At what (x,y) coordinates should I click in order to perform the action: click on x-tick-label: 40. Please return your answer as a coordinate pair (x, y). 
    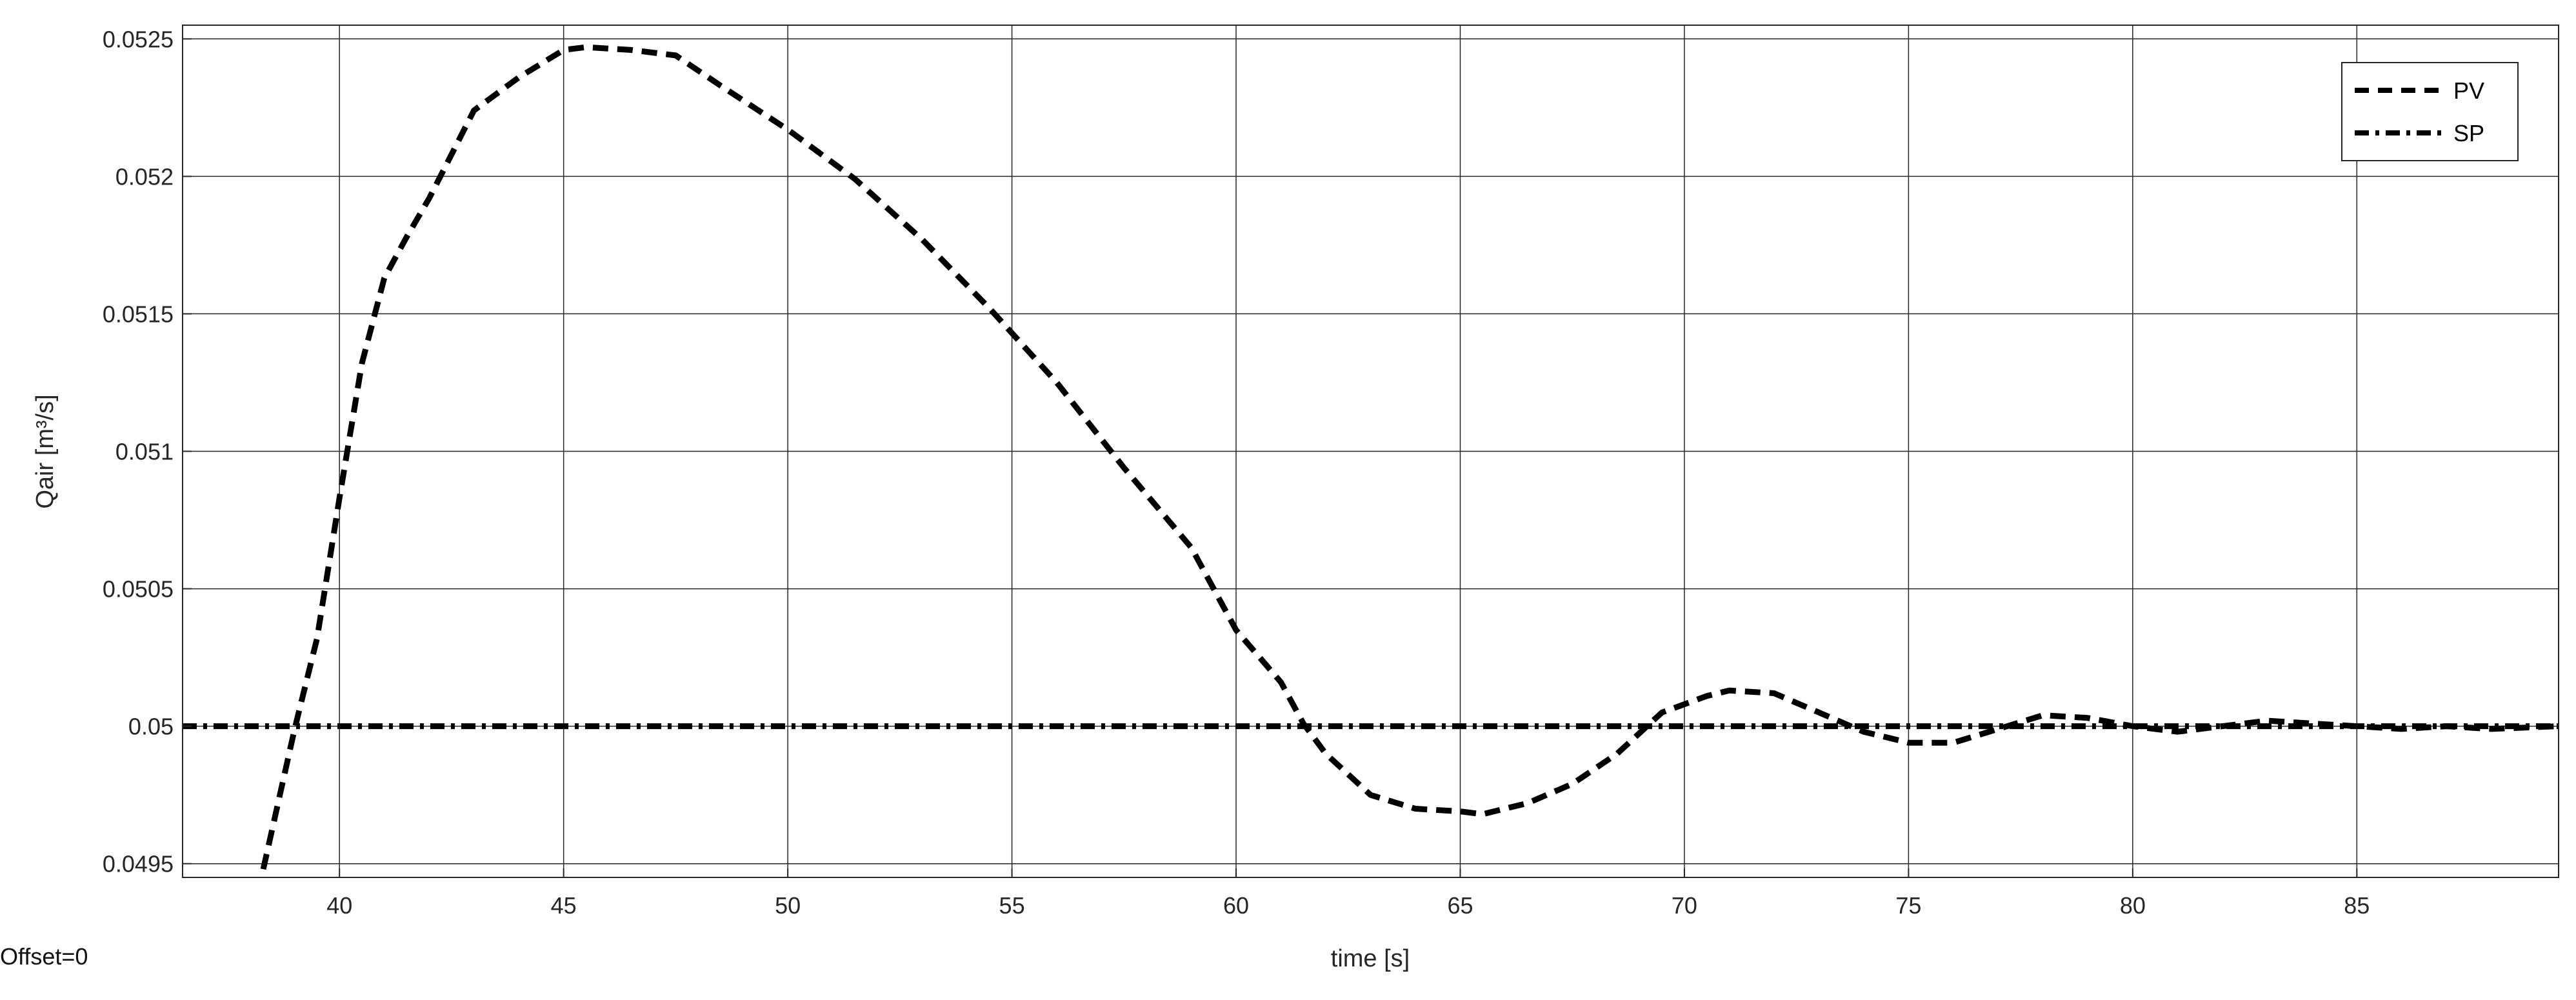
    Looking at the image, I should click on (339, 905).